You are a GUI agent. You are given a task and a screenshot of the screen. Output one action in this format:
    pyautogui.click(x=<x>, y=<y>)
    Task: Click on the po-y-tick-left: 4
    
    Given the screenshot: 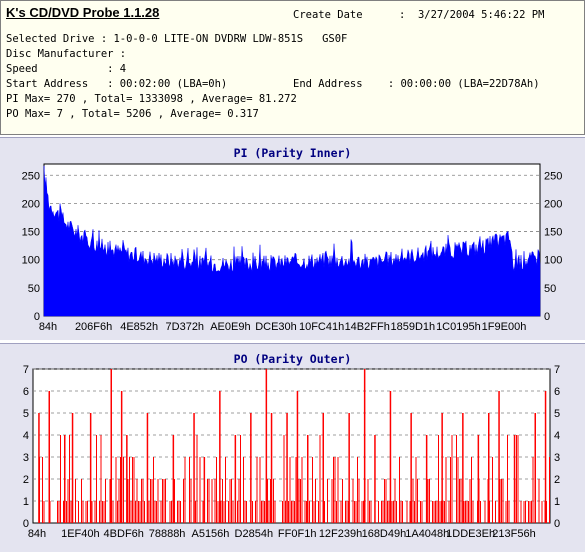 What is the action you would take?
    pyautogui.click(x=26, y=436)
    